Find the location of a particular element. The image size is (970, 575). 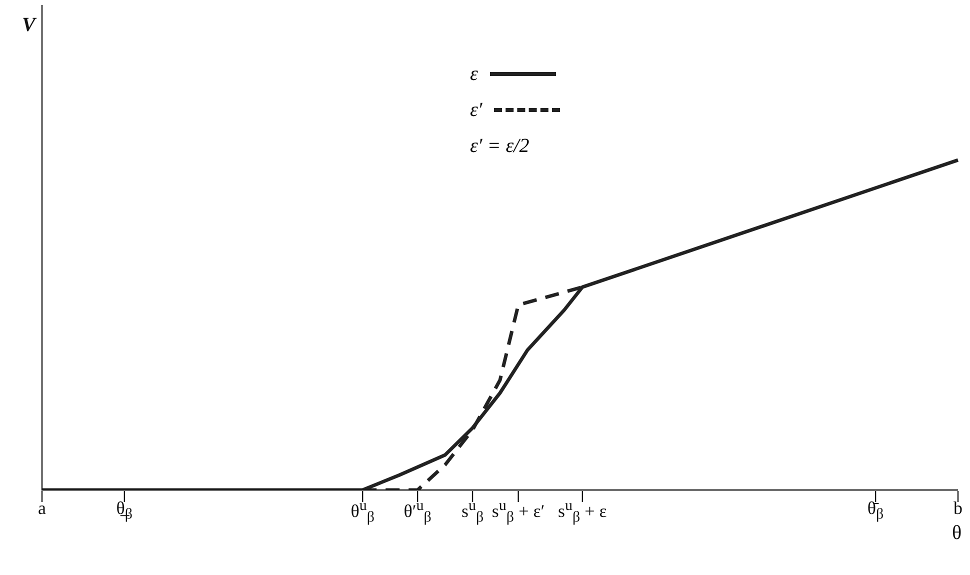

legend-label: ε is located at coordinates (474, 74).